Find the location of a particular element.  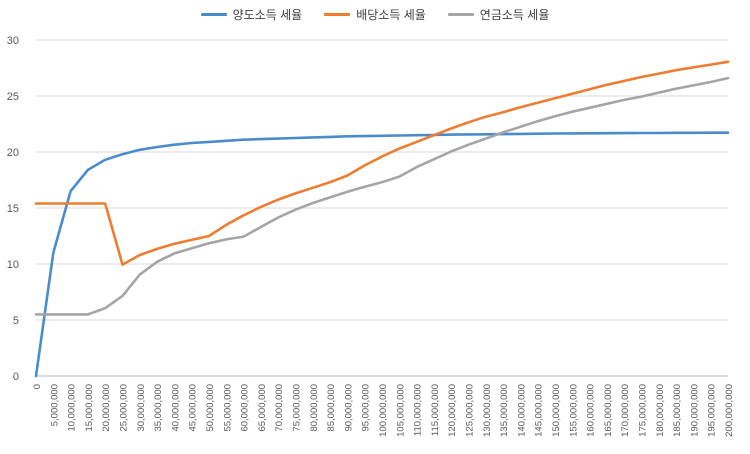

legend: 양도소득 세율 배당소득 세율 연금소득 세율 is located at coordinates (375, 14).